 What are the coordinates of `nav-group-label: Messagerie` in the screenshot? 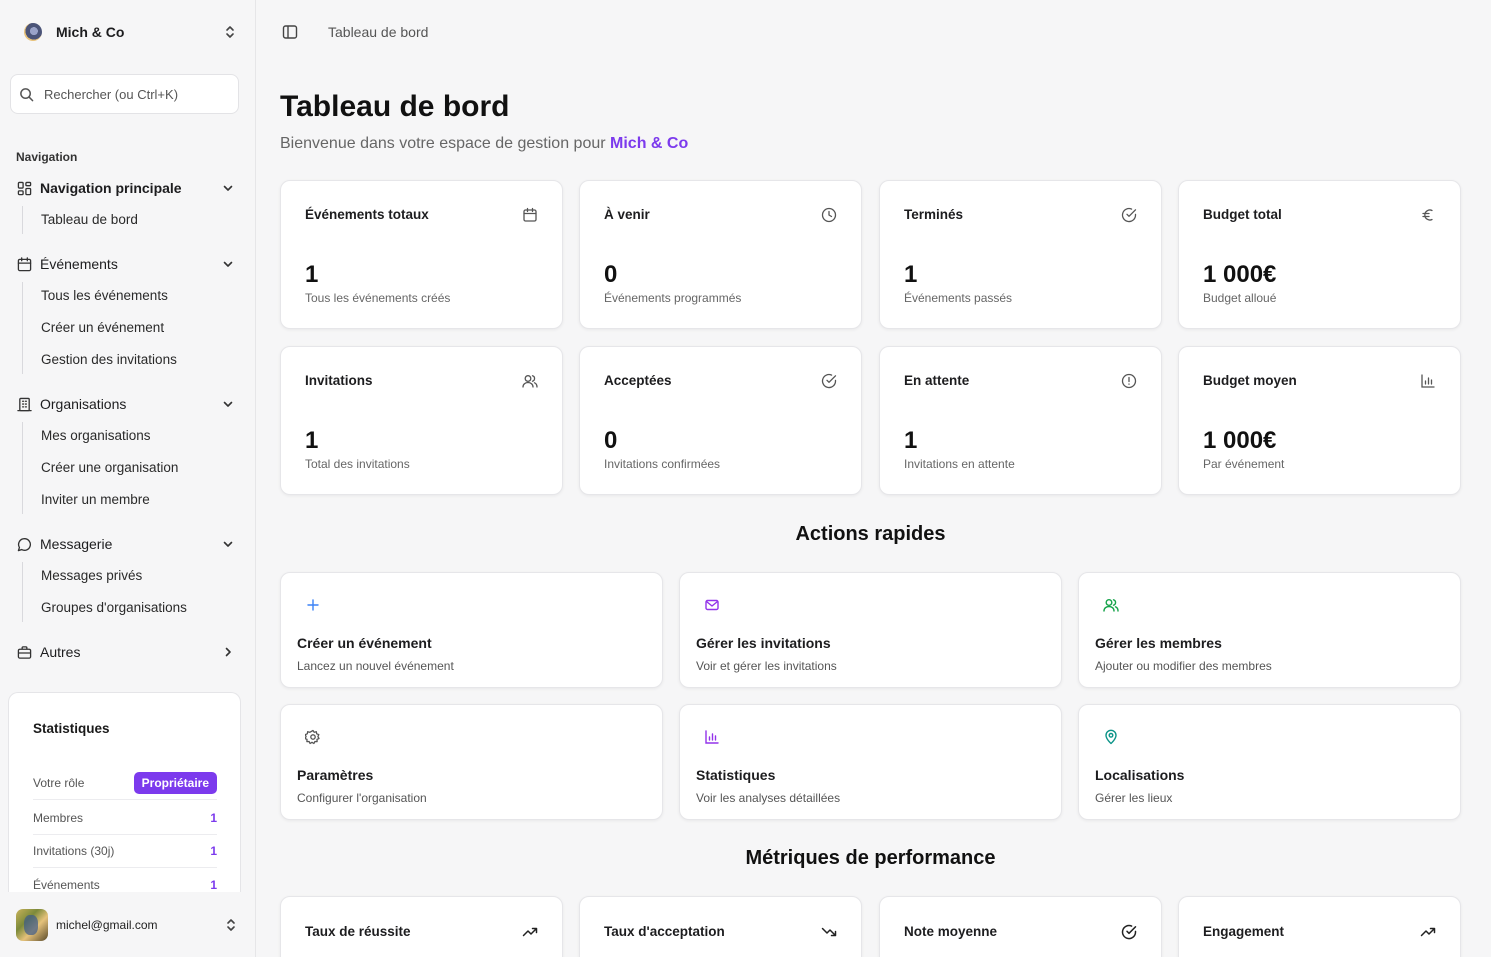 It's located at (76, 544).